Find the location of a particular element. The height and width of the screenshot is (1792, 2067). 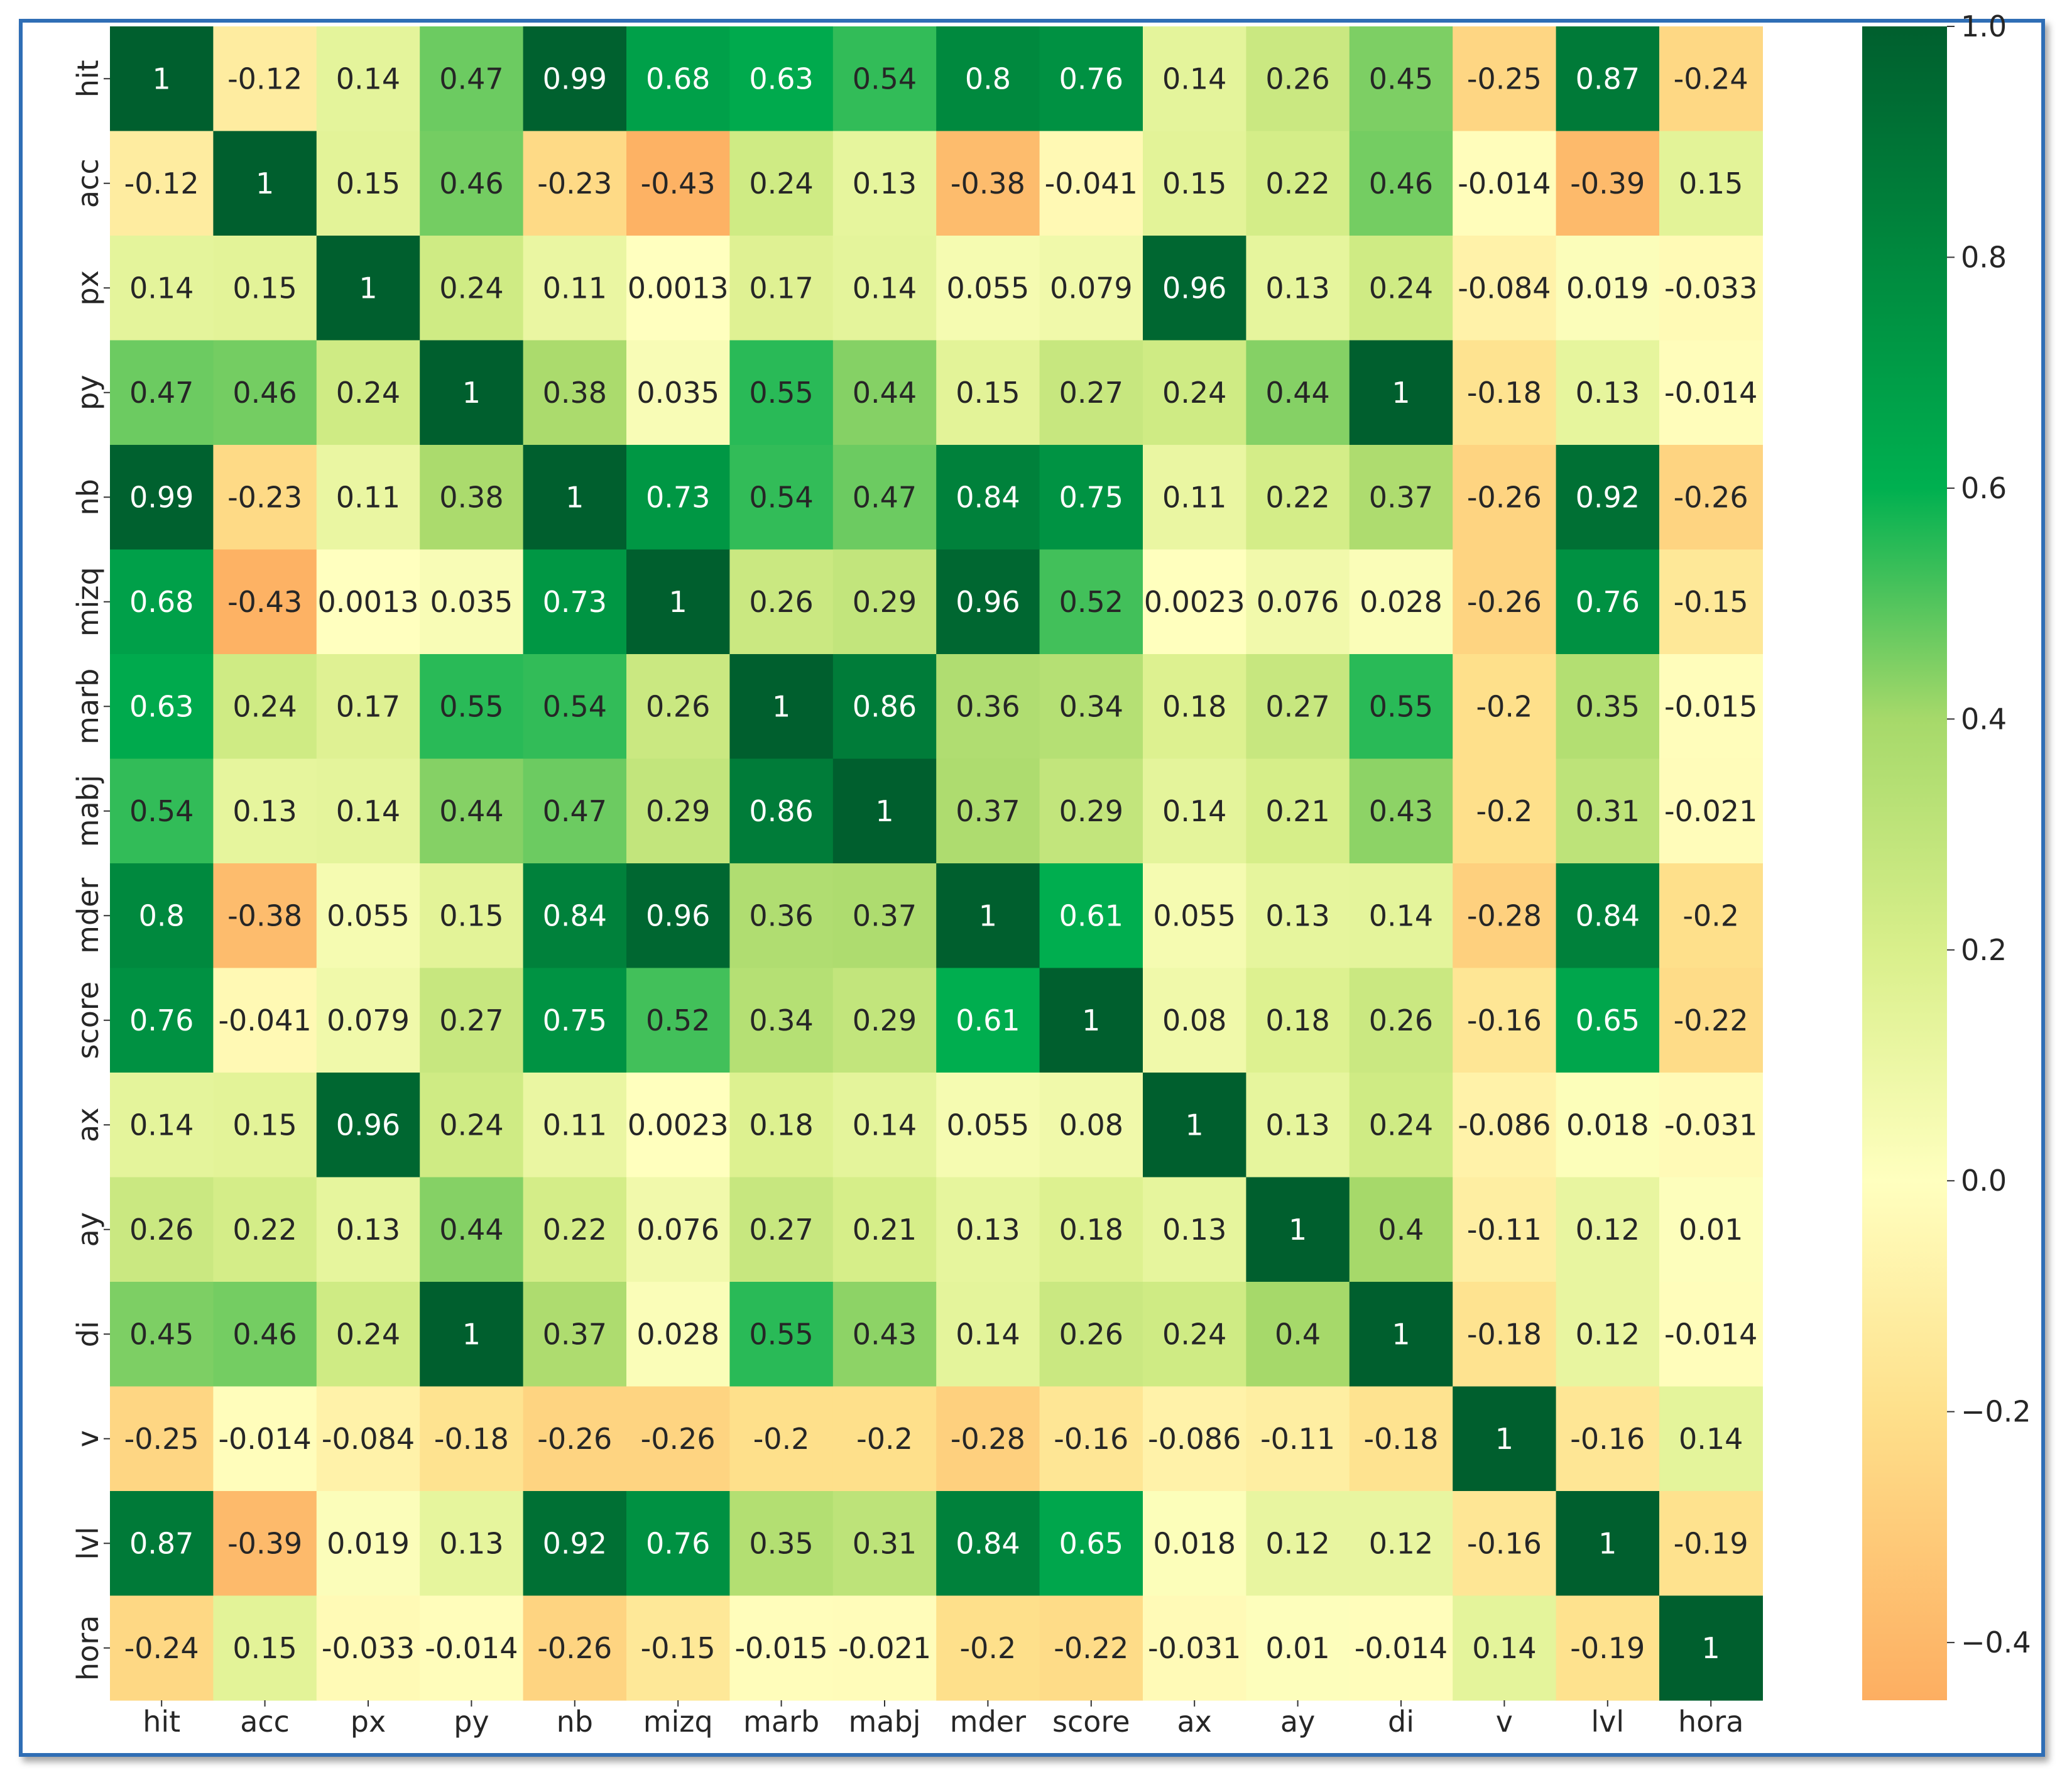

y-tick-label: marb is located at coordinates (88, 707).